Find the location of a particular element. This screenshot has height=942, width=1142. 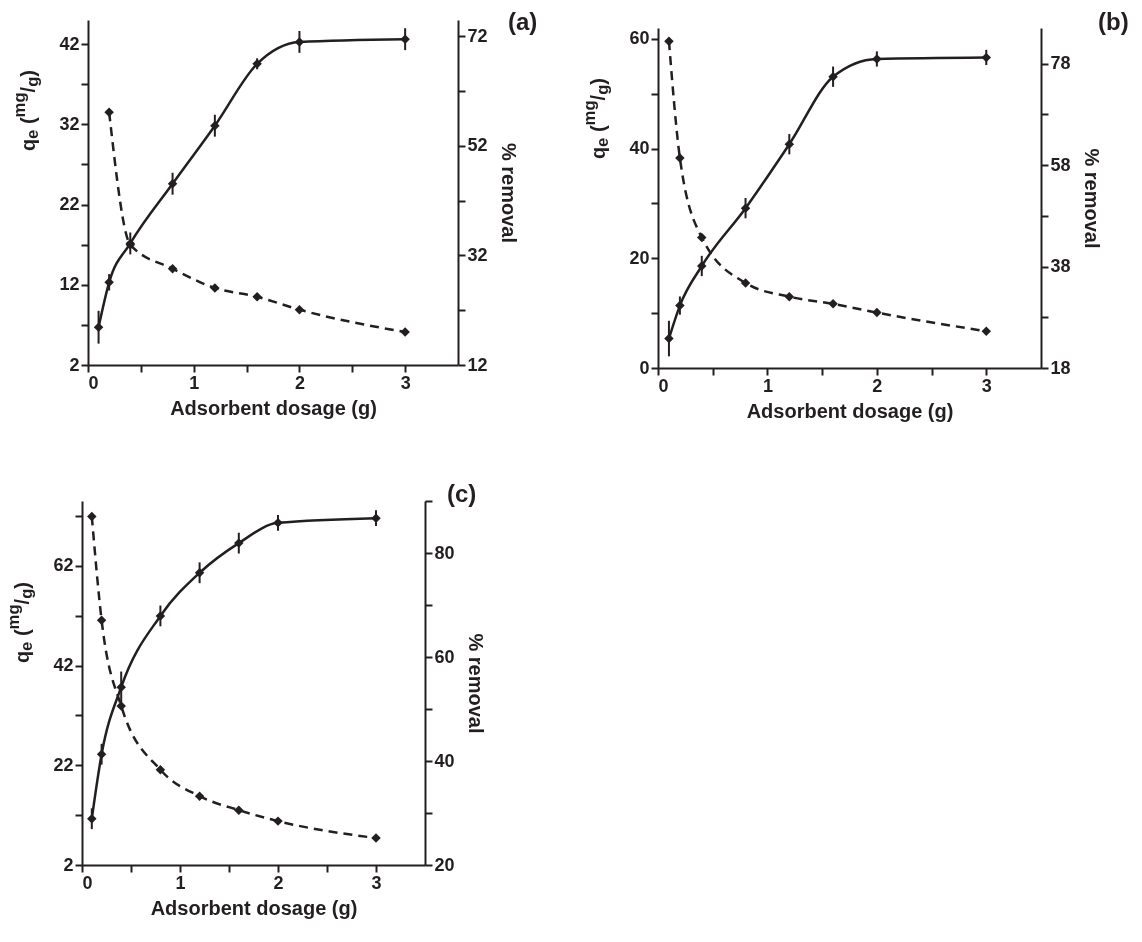

text: (c) is located at coordinates (462, 494).